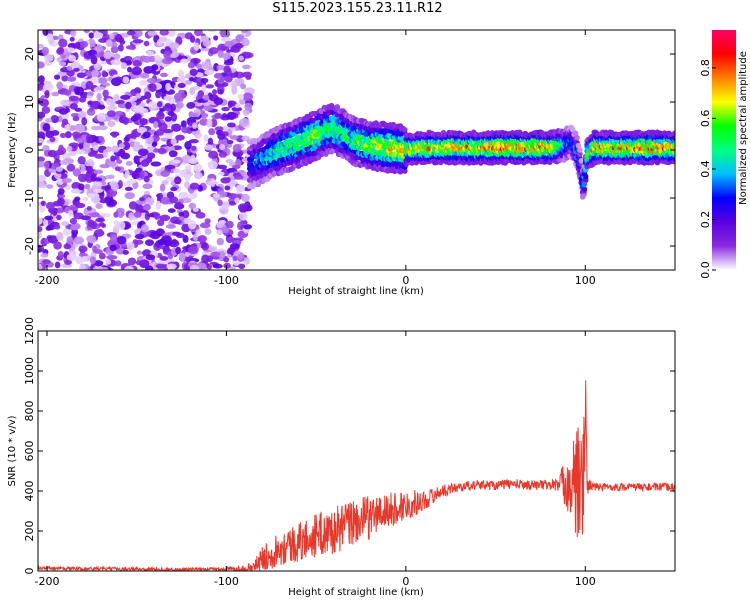 The width and height of the screenshot is (750, 600). Describe the element at coordinates (29, 331) in the screenshot. I see `y-tick-label: 1200` at that location.